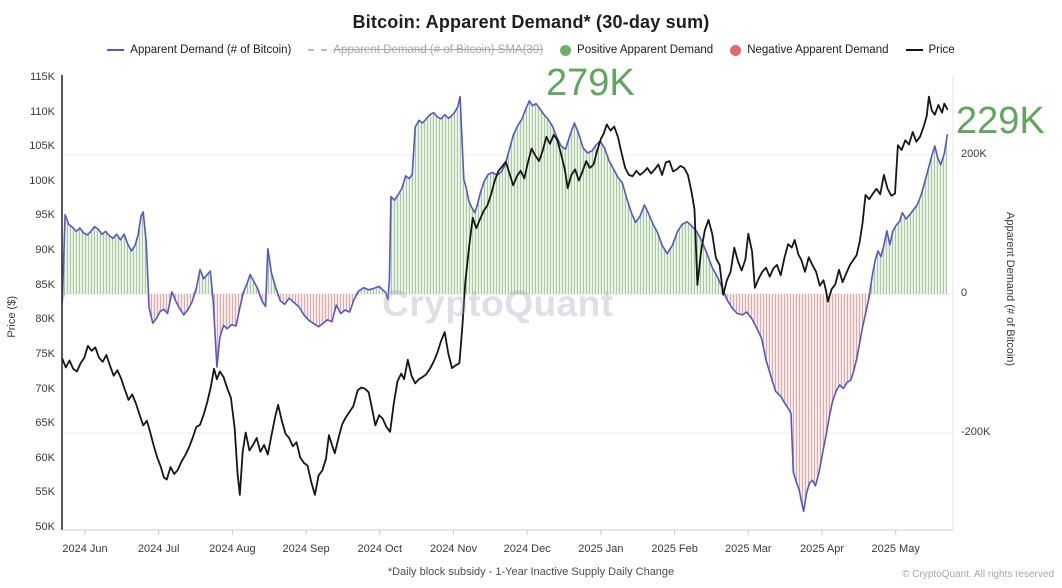 This screenshot has width=1062, height=588. I want to click on legend-item-4: Price, so click(930, 50).